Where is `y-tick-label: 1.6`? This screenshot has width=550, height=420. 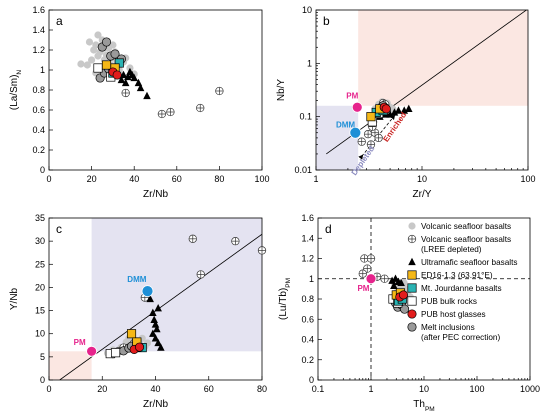 y-tick-label: 1.6 is located at coordinates (307, 218).